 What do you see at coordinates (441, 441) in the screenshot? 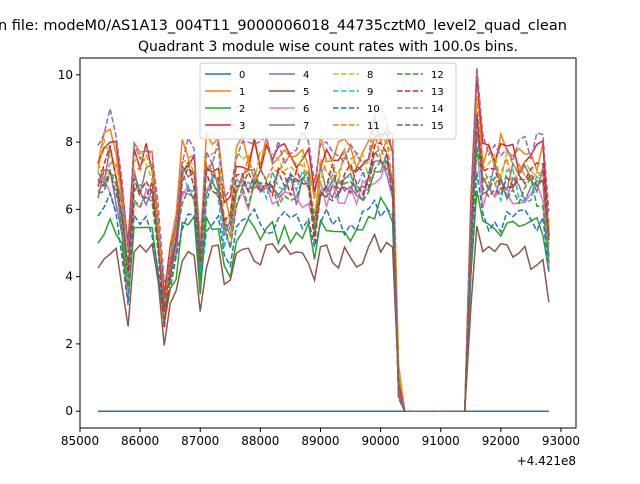
I see `x-tick-label: 91000` at bounding box center [441, 441].